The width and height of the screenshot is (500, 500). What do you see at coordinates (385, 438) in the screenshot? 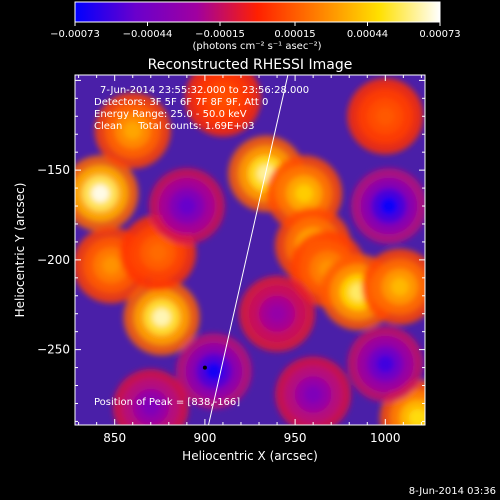
I see `x-tick-label: 1000` at bounding box center [385, 438].